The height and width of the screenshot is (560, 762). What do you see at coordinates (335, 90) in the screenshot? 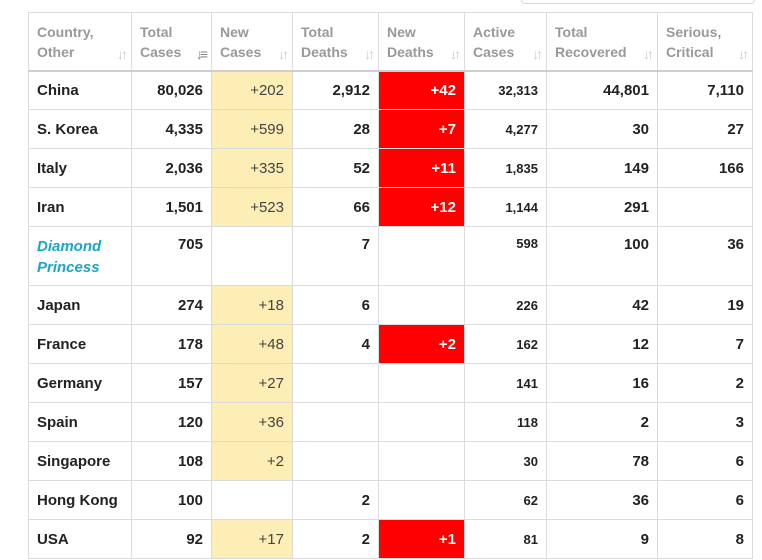
I see `total-deaths-cell: 2,912` at bounding box center [335, 90].